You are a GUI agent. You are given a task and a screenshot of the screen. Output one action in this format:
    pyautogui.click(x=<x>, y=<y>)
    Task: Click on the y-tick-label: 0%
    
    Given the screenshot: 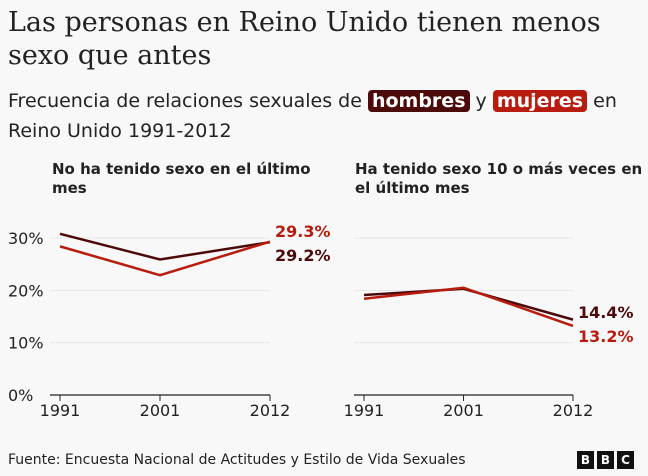 What is the action you would take?
    pyautogui.click(x=20, y=395)
    